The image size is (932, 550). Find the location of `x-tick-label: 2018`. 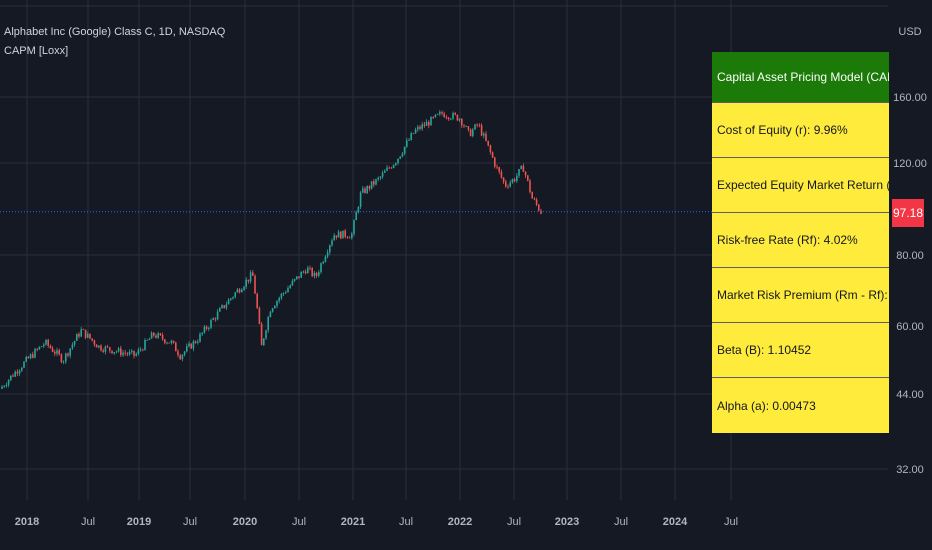

x-tick-label: 2018 is located at coordinates (27, 522).